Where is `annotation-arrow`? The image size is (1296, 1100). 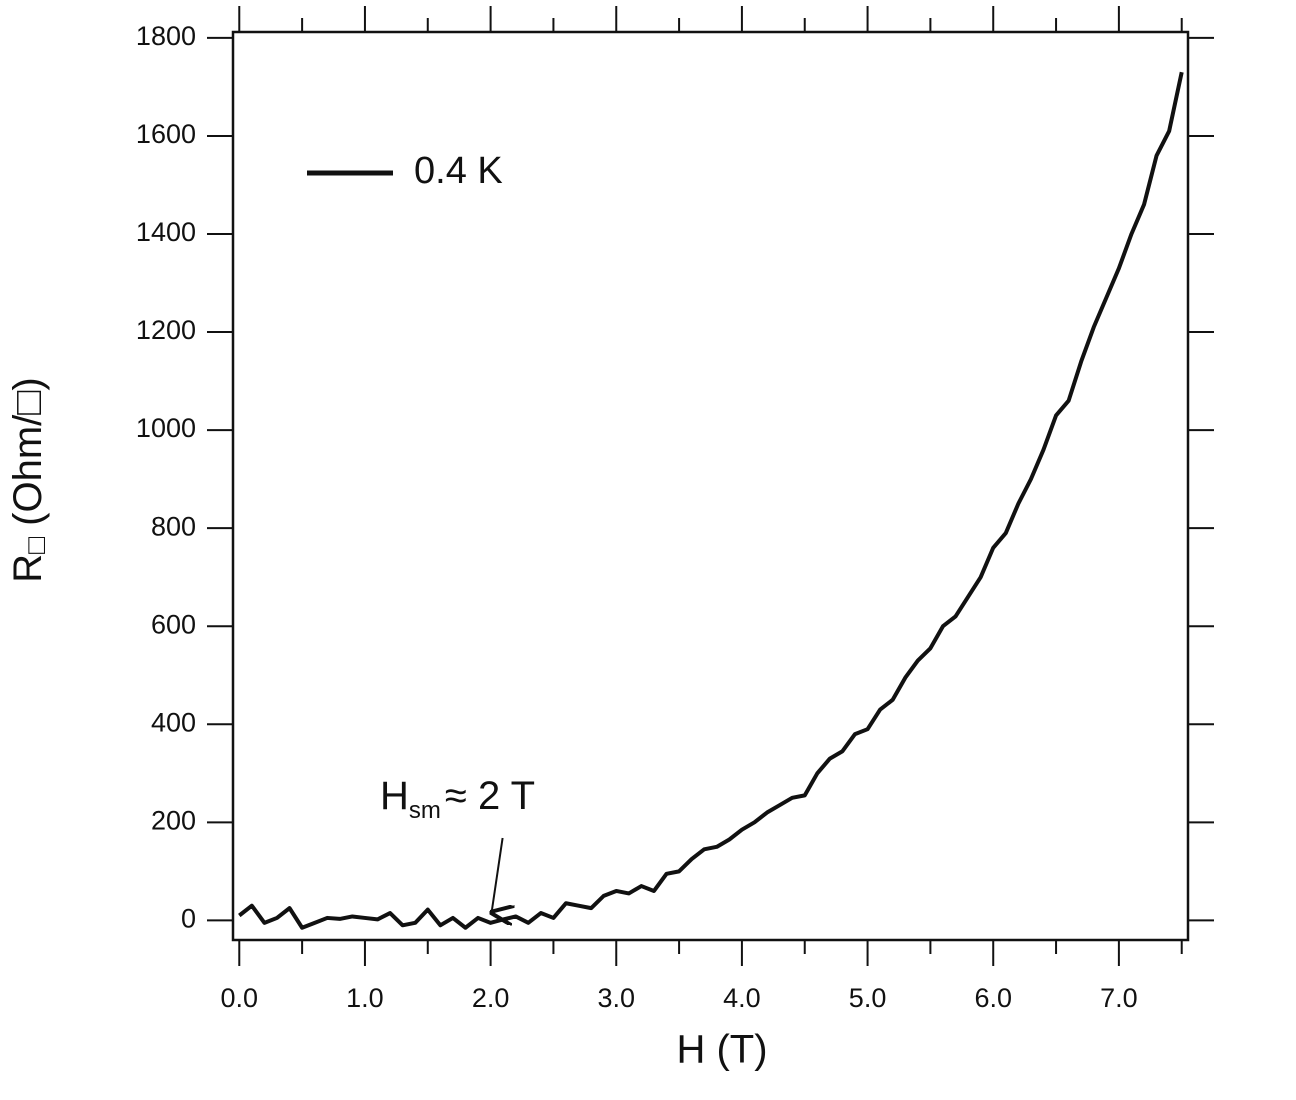 annotation-arrow is located at coordinates (497, 874).